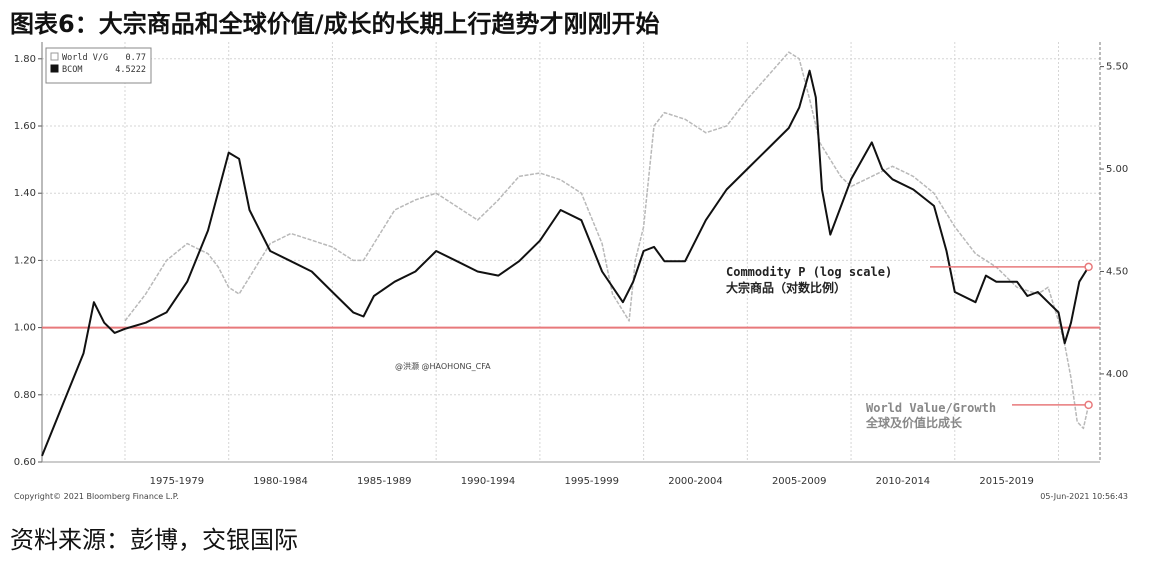  What do you see at coordinates (1117, 374) in the screenshot?
I see `right-tick-label: 4.00` at bounding box center [1117, 374].